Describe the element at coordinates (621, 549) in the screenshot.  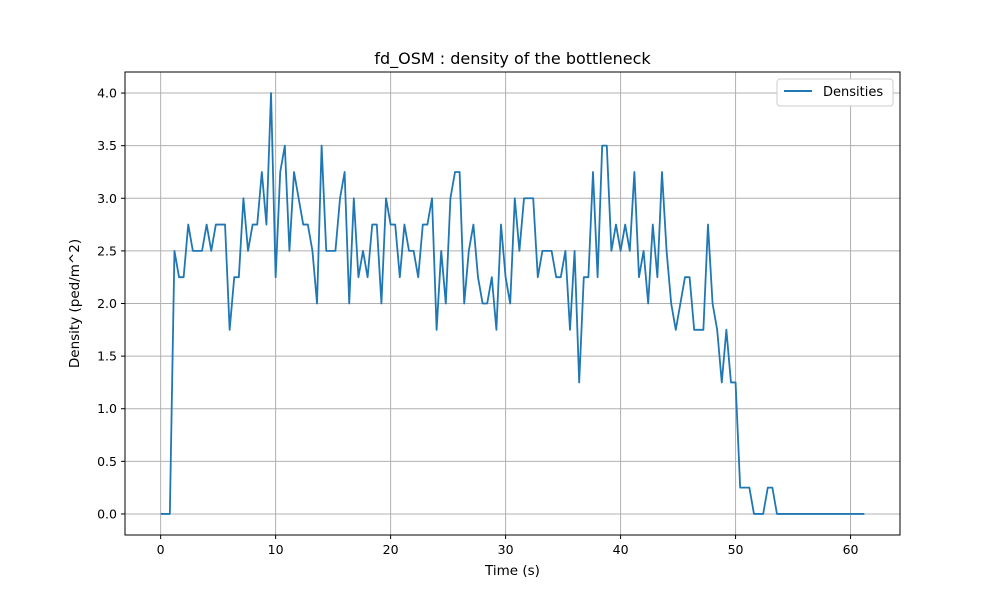
I see `x-tick-label: 40` at that location.